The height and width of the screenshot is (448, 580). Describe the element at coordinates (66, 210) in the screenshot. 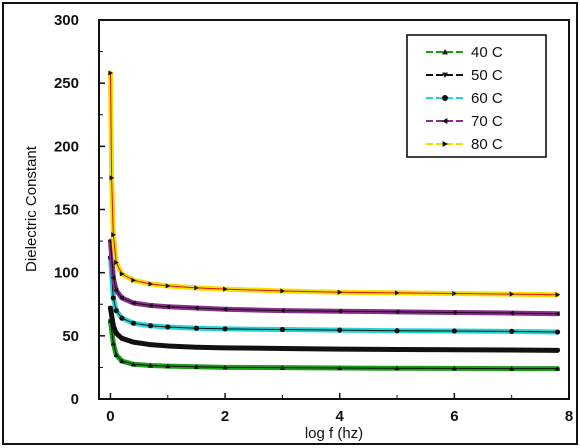

I see `y-tick-label: 150` at that location.